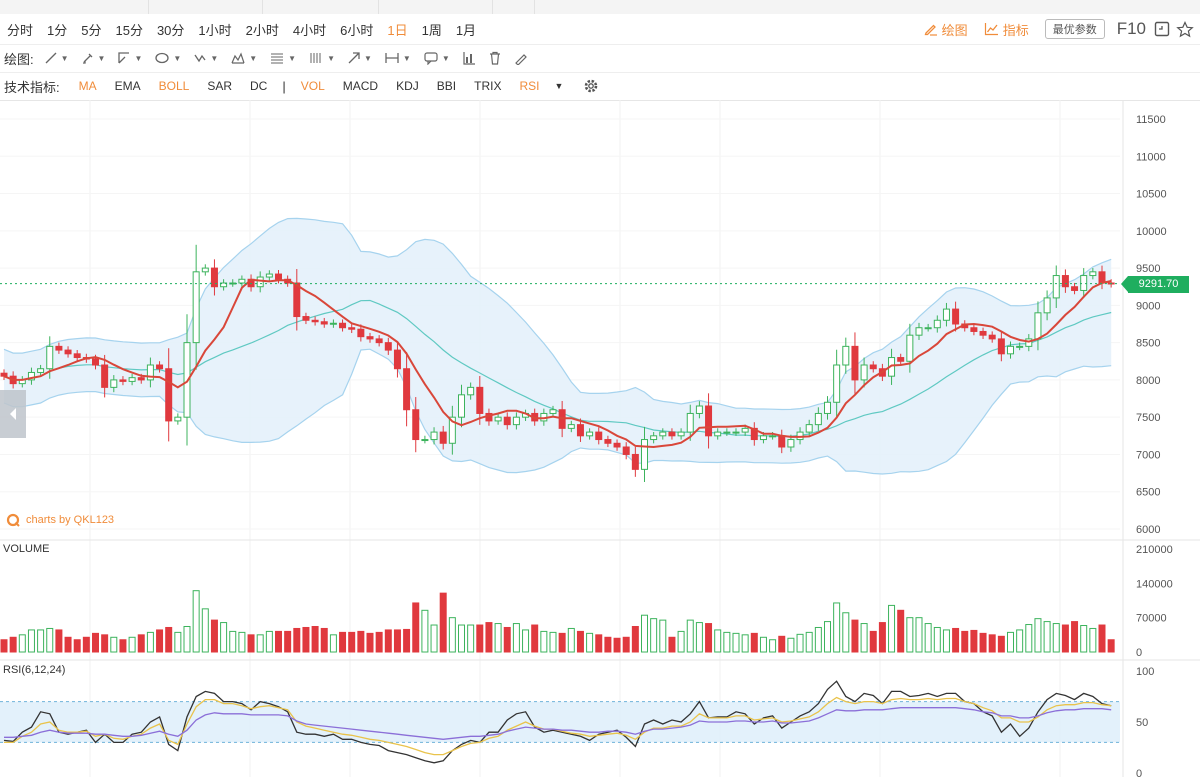 The height and width of the screenshot is (777, 1200). I want to click on price-axis-label: 6500, so click(1148, 493).